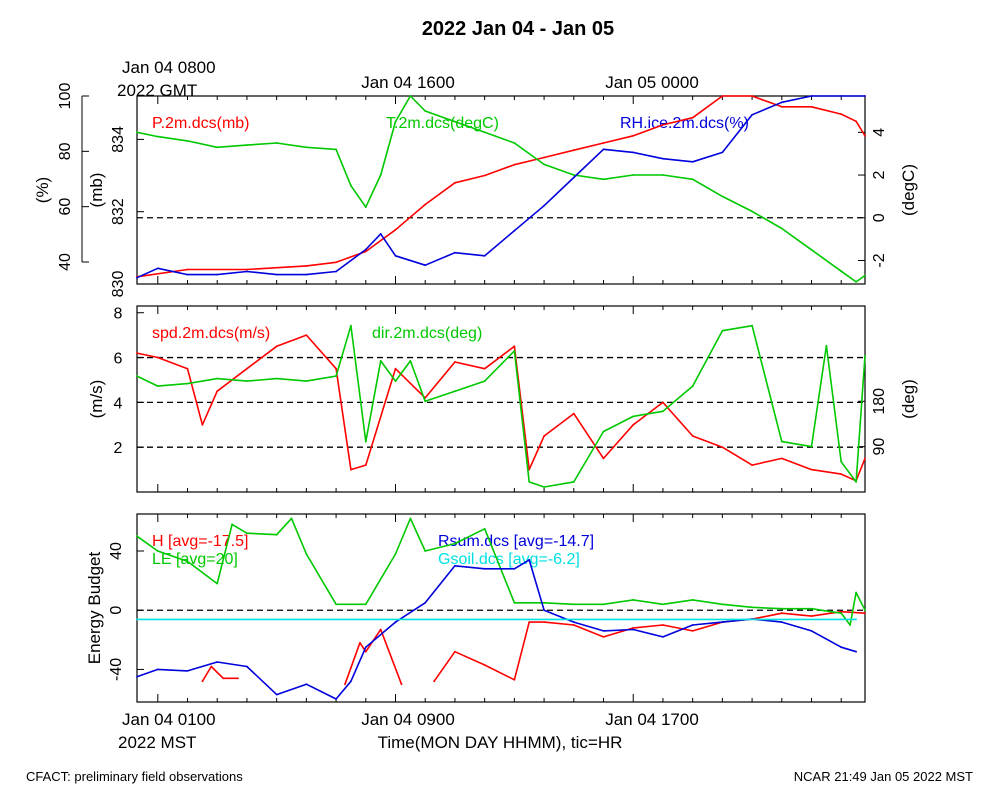 This screenshot has height=800, width=1000. Describe the element at coordinates (879, 447) in the screenshot. I see `deg-axis-tick-label: 90` at that location.